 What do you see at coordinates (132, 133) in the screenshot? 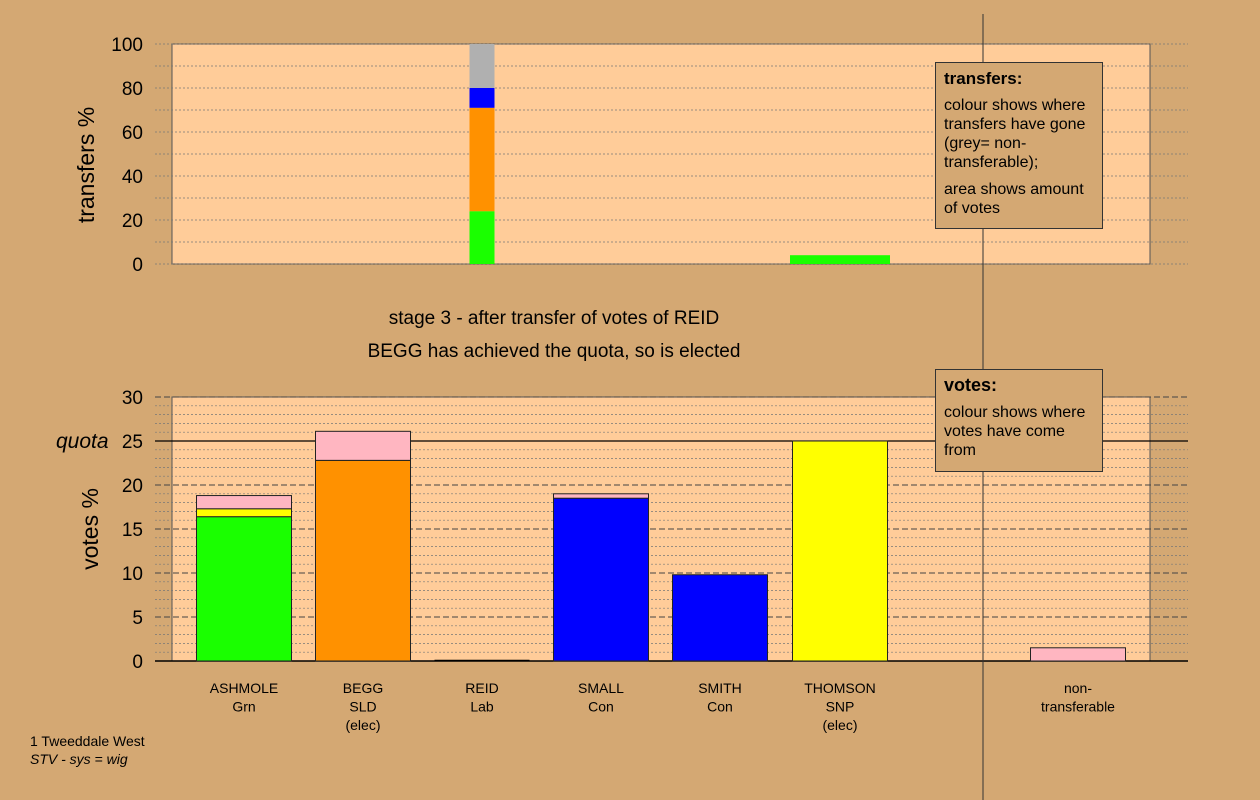
I see `transfers-y-tick-label: 60` at bounding box center [132, 133].